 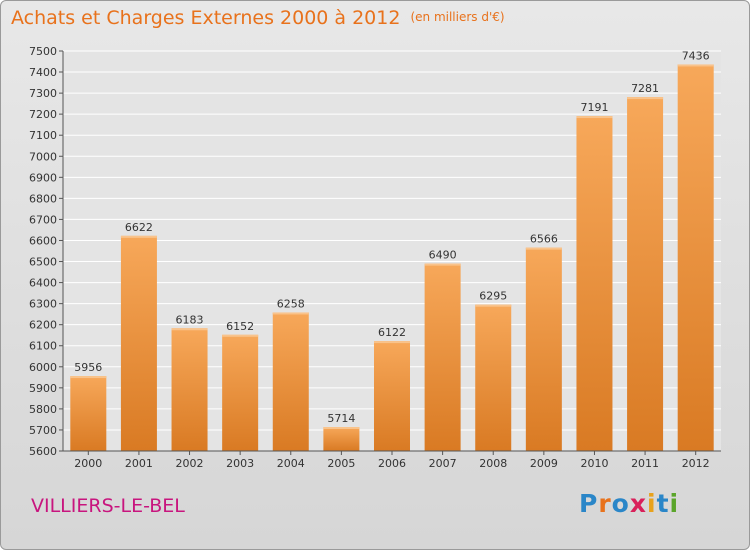 I want to click on y-tick-label: 6200, so click(x=43, y=325).